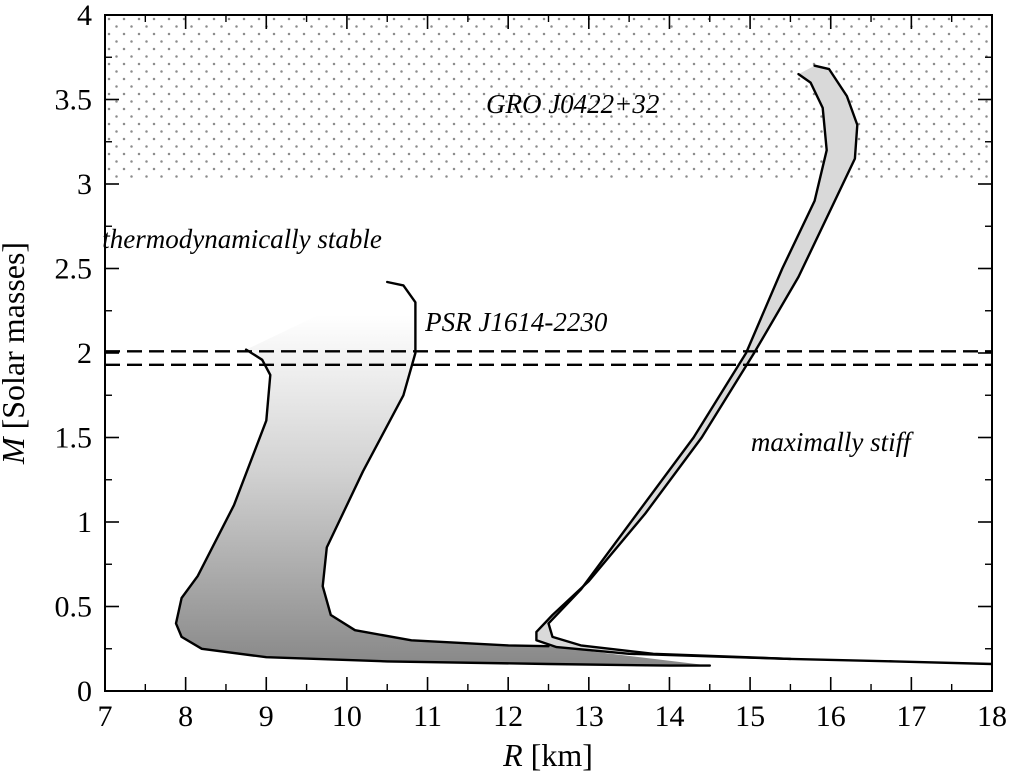  Describe the element at coordinates (512, 755) in the screenshot. I see `x-axis-var: R` at that location.